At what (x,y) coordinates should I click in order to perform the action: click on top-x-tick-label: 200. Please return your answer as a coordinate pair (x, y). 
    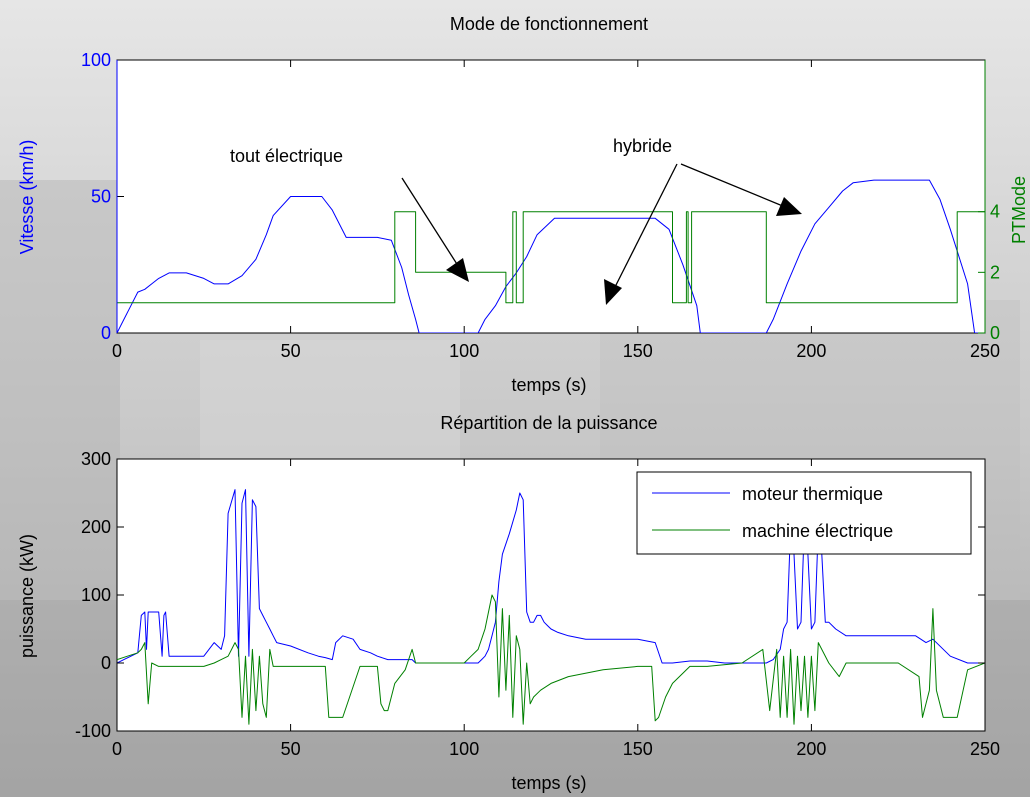
    Looking at the image, I should click on (811, 351).